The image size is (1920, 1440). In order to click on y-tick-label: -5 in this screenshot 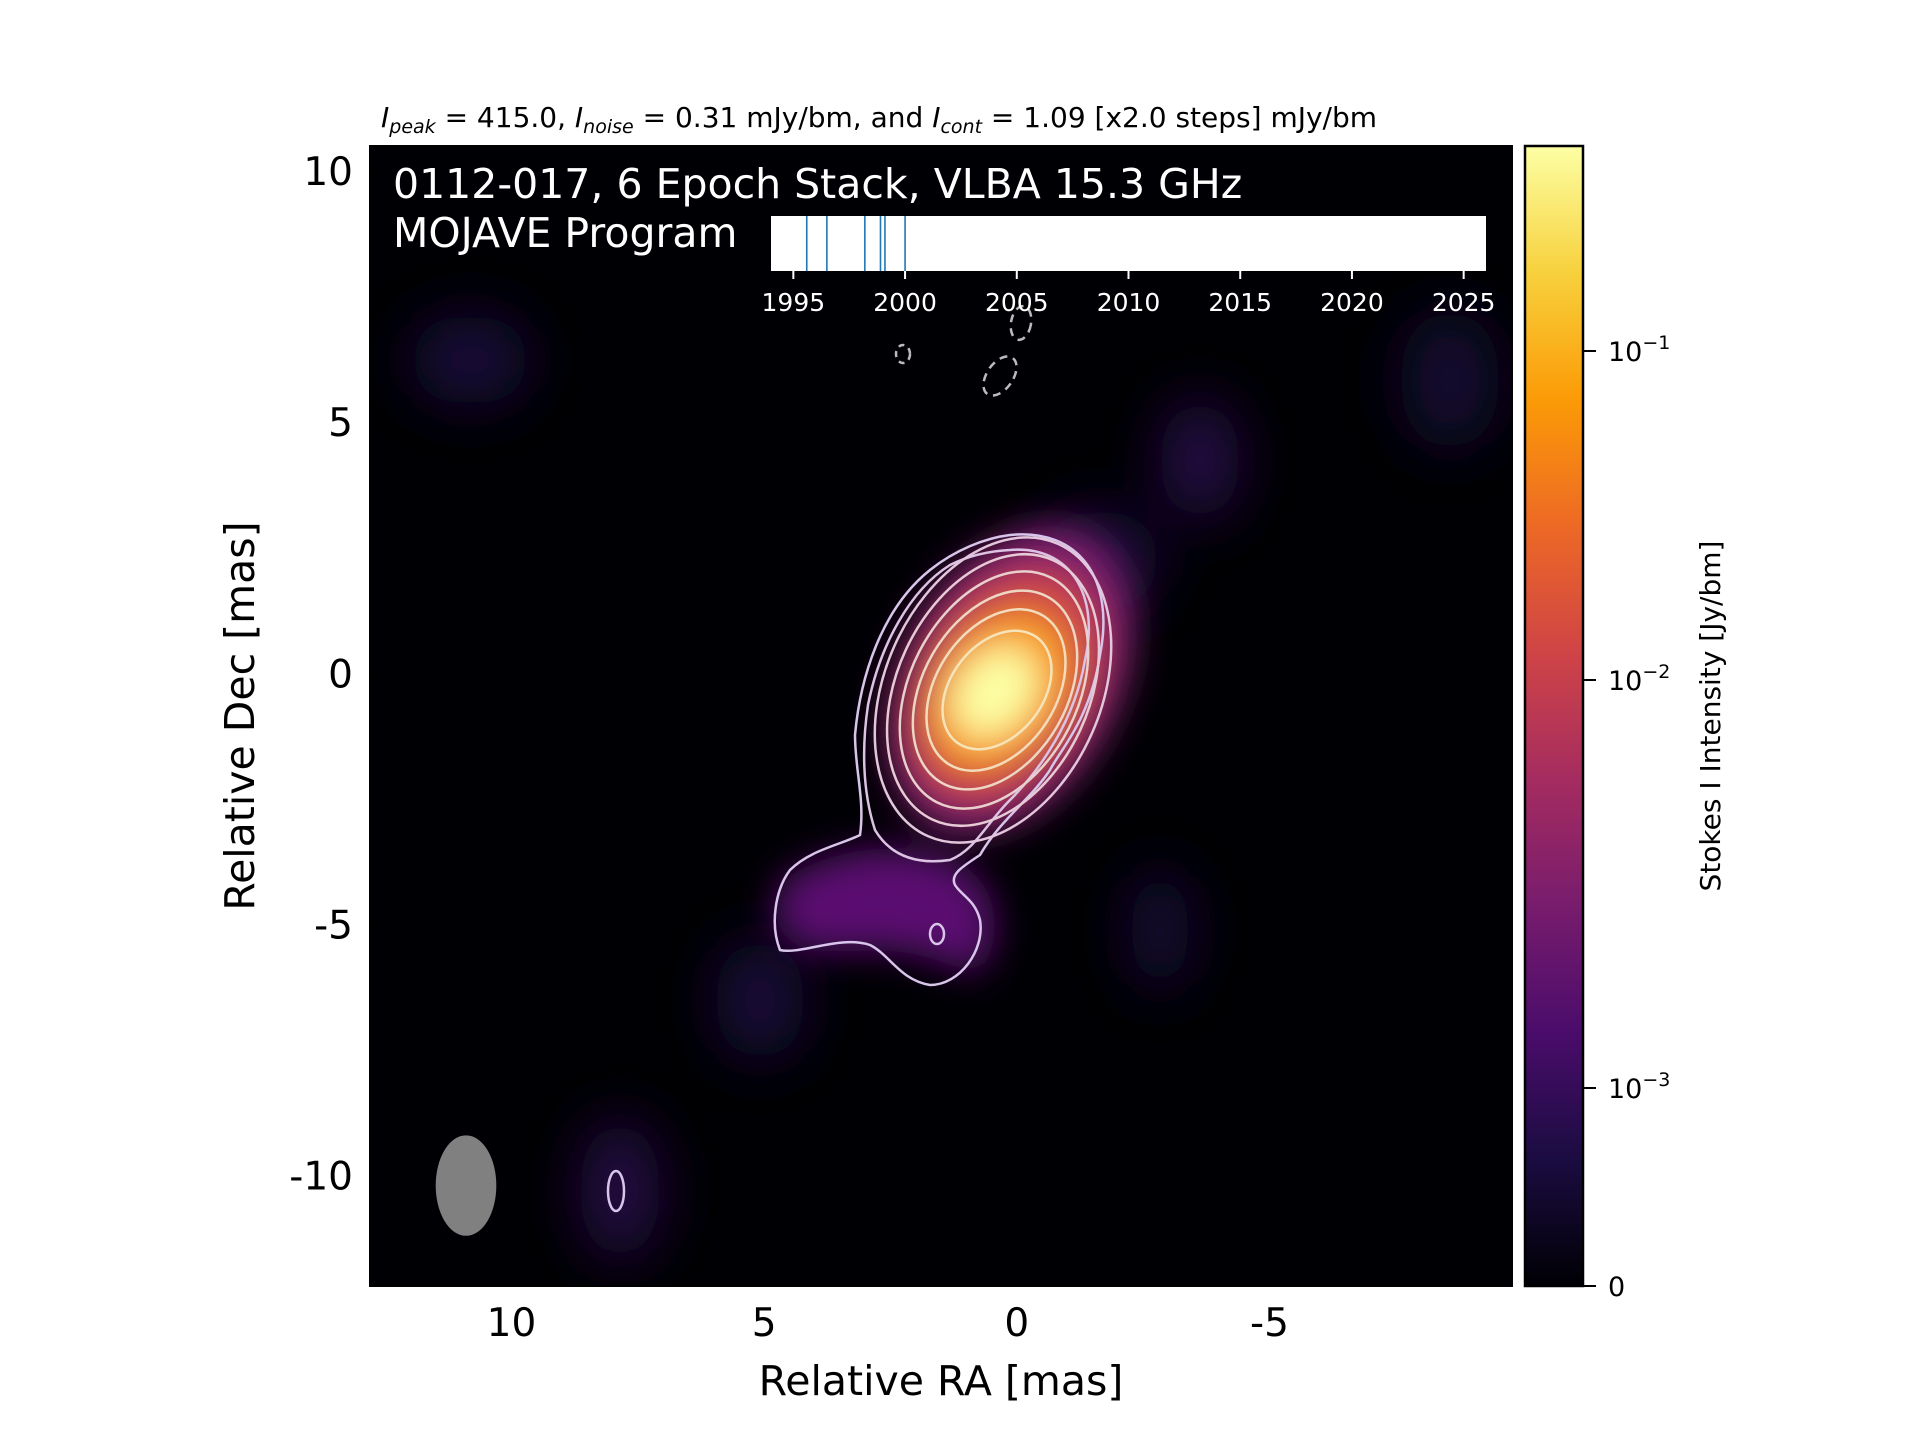, I will do `click(333, 925)`.